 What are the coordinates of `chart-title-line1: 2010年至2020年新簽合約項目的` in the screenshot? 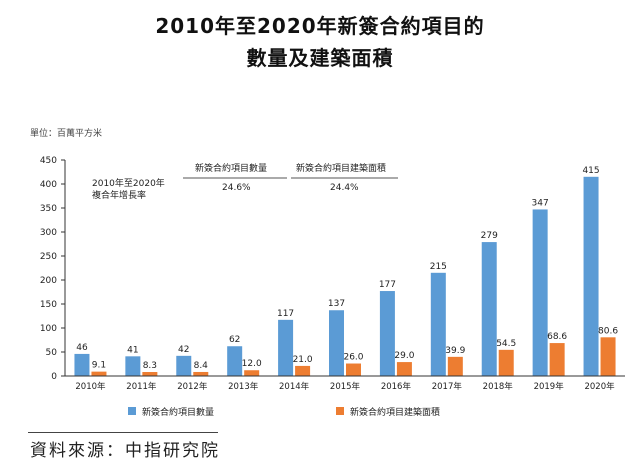 It's located at (320, 26).